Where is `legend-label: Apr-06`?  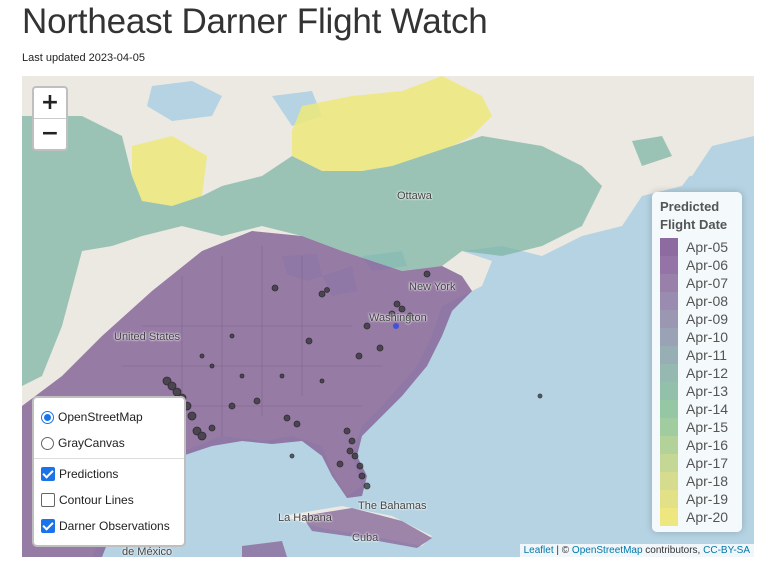
legend-label: Apr-06 is located at coordinates (707, 265).